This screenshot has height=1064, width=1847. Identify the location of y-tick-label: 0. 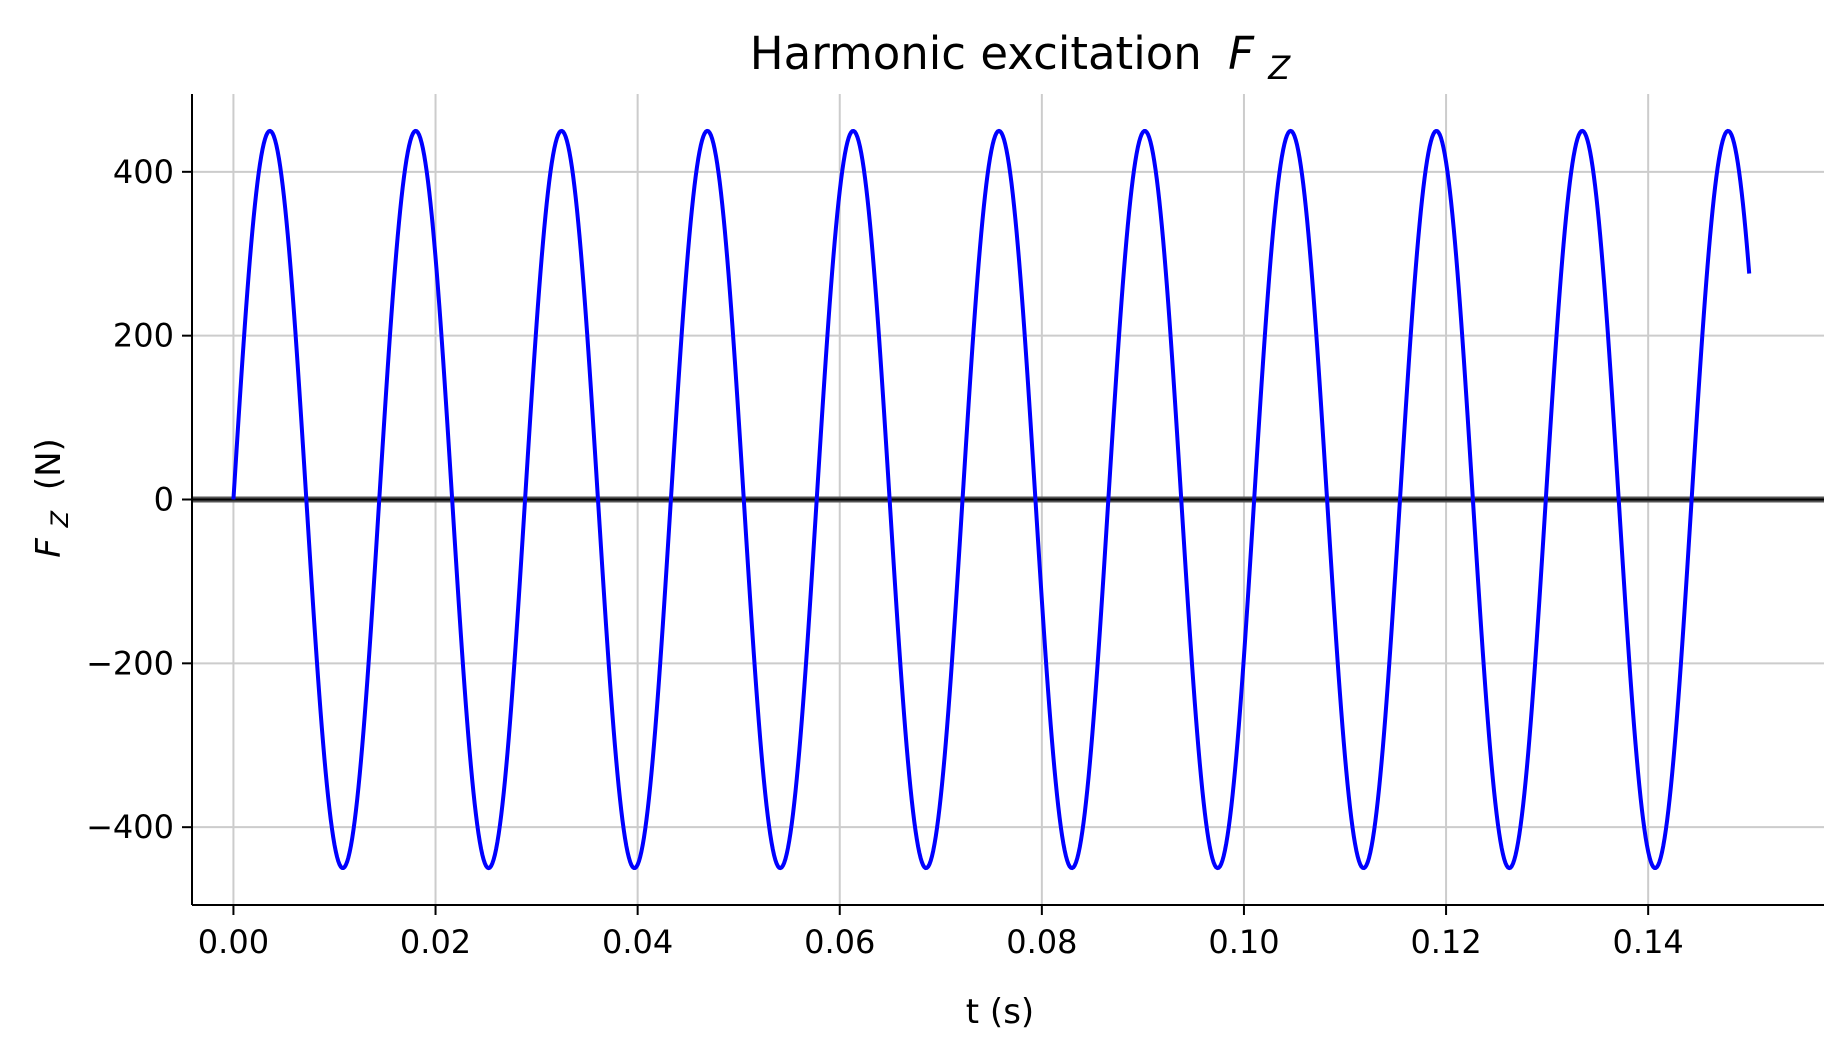
(164, 500).